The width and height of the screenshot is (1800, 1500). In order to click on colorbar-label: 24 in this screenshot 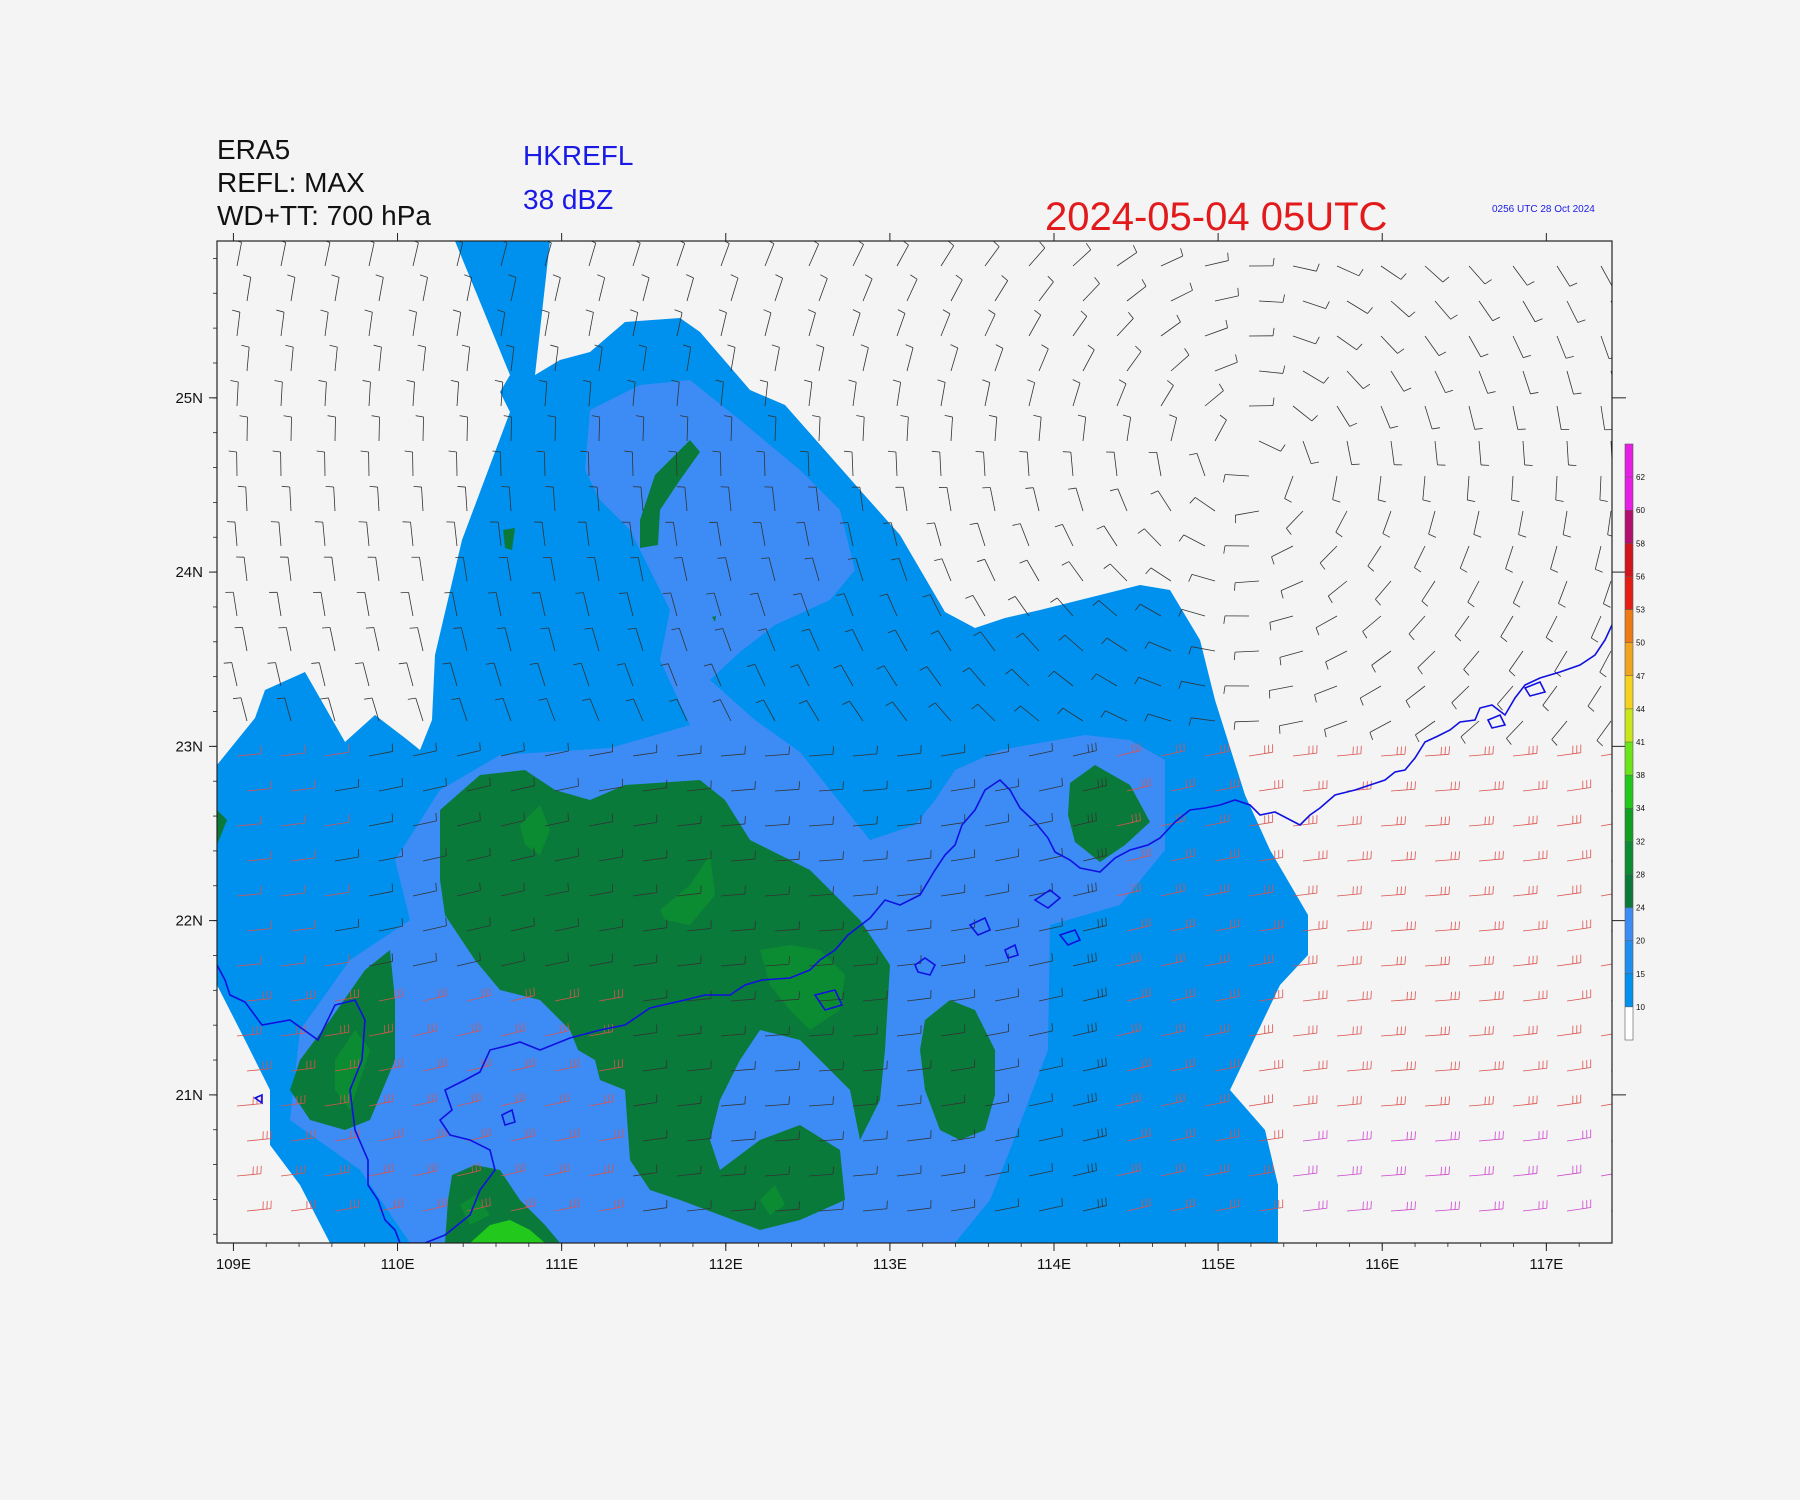, I will do `click(1640, 908)`.